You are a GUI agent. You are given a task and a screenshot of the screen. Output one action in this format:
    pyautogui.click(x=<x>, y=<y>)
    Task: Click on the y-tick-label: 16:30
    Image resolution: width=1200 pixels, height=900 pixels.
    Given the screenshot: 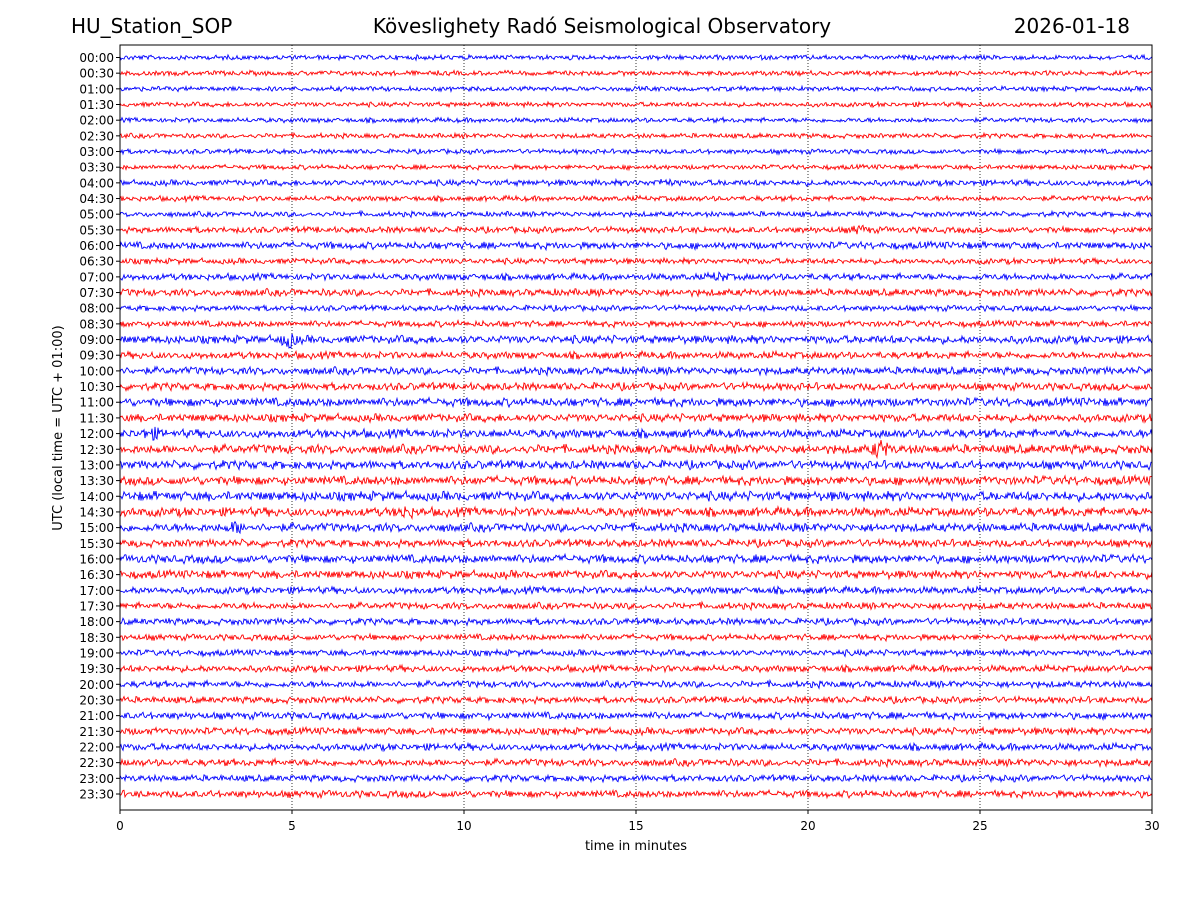 What is the action you would take?
    pyautogui.click(x=96, y=575)
    